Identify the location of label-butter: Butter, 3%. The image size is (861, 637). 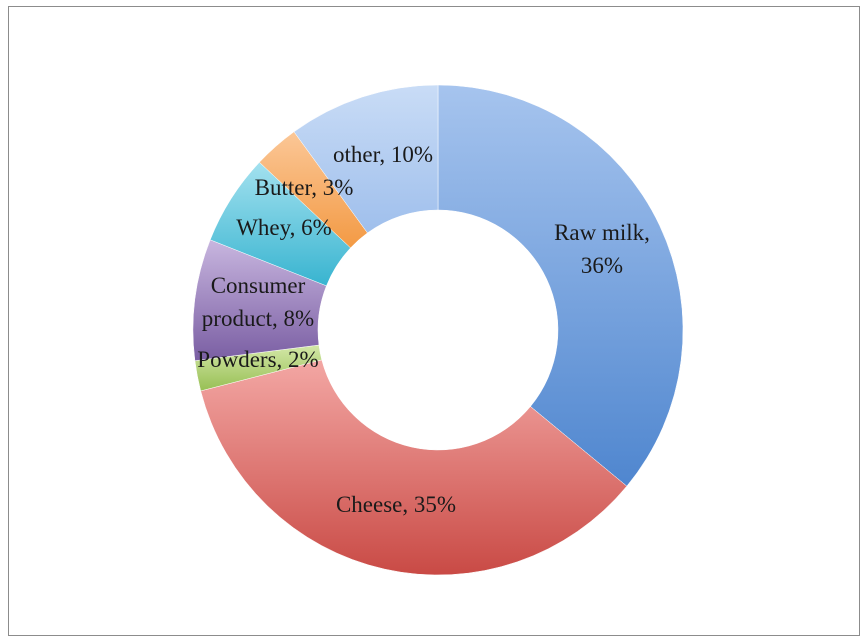
(304, 187).